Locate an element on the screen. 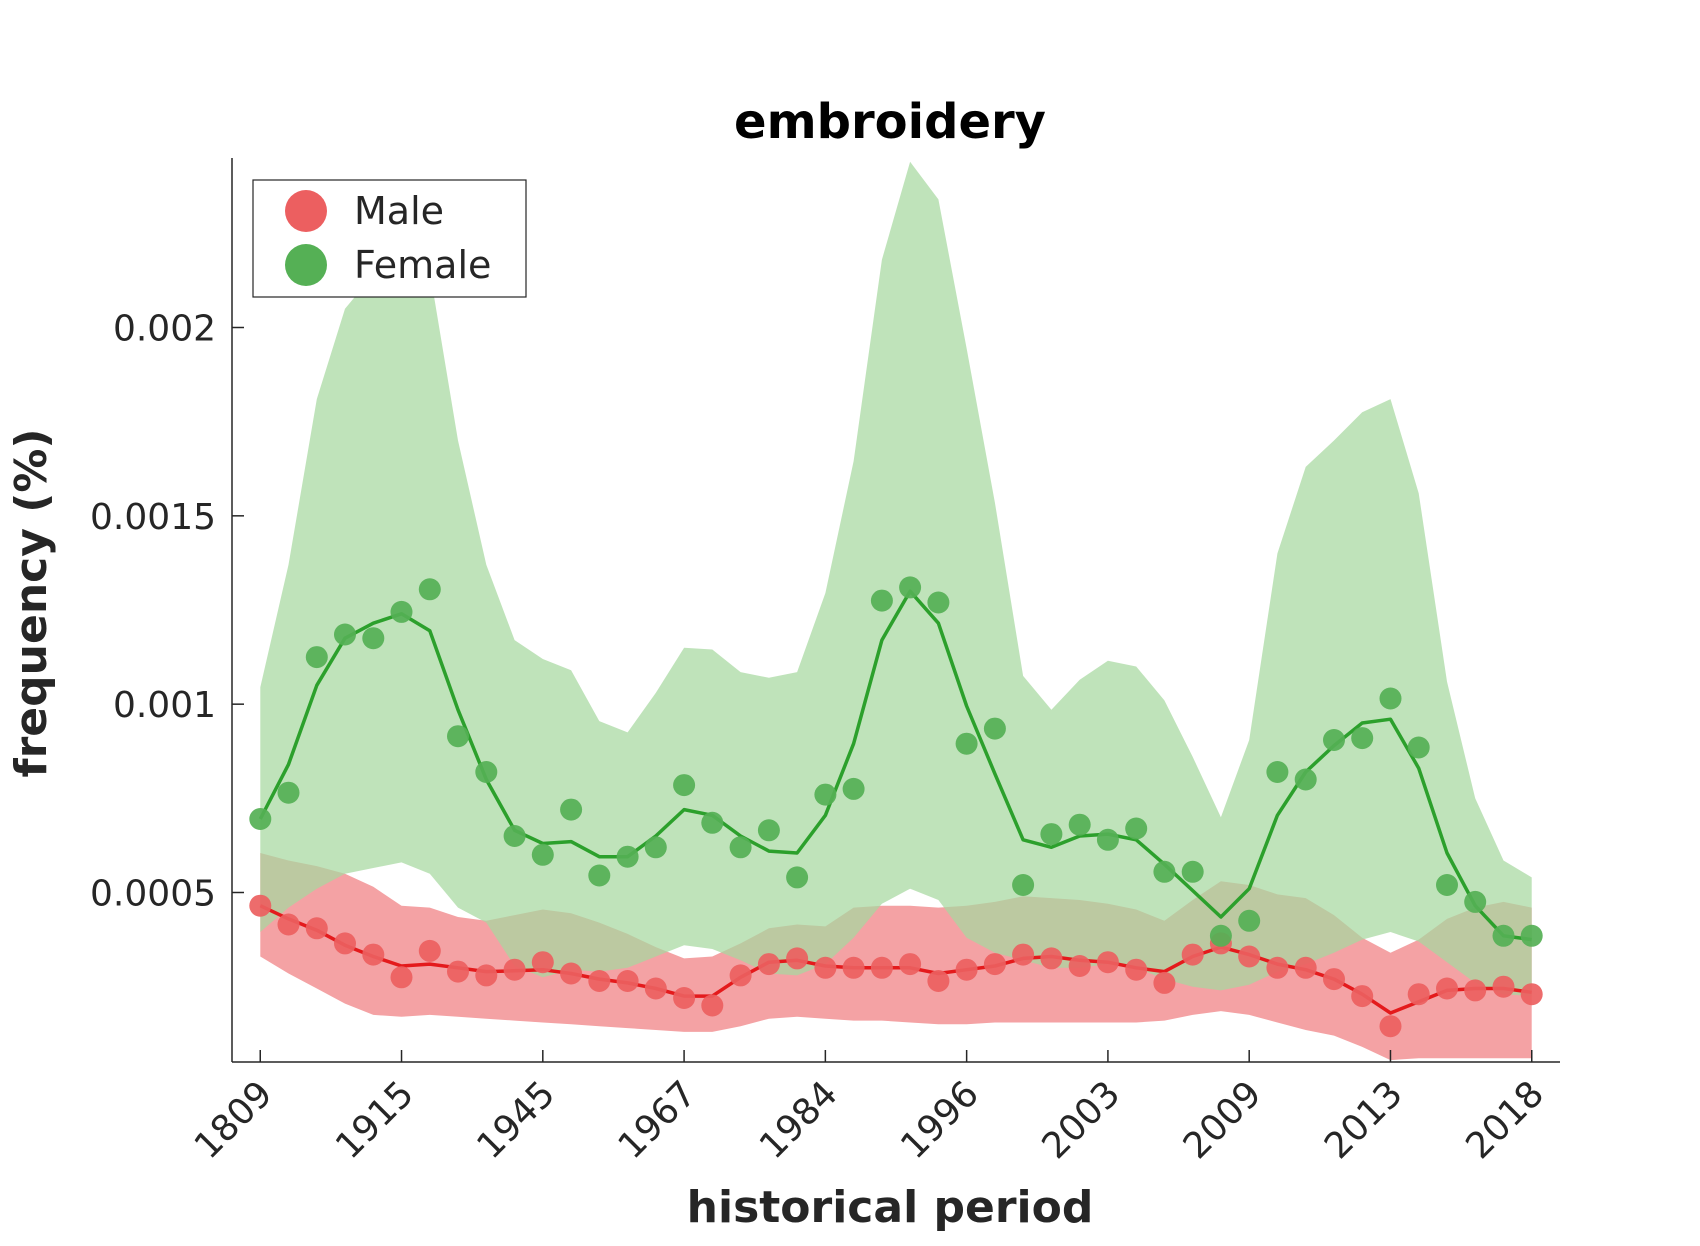 The width and height of the screenshot is (1700, 1246). y-tick-label: 0.002 is located at coordinates (164, 329).